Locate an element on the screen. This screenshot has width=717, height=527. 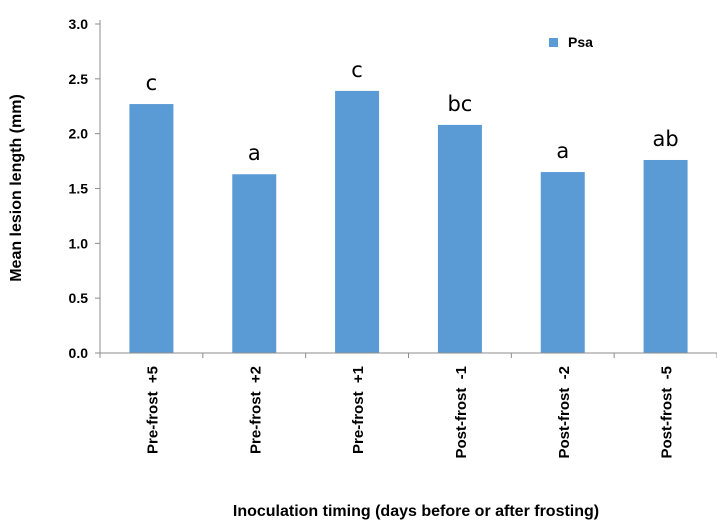
x-tick-label: Post-frost -1 is located at coordinates (461, 412).